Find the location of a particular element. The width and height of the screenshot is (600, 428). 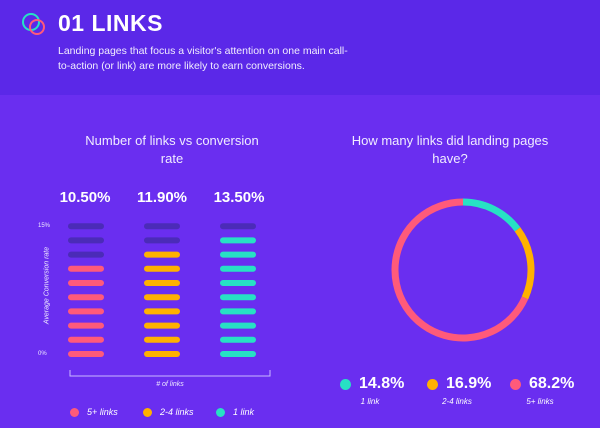

donut-slice-1-link is located at coordinates (491, 215).